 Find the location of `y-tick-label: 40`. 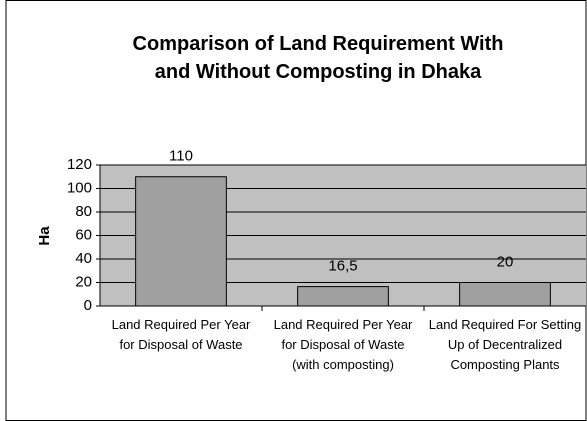

y-tick-label: 40 is located at coordinates (83, 258).